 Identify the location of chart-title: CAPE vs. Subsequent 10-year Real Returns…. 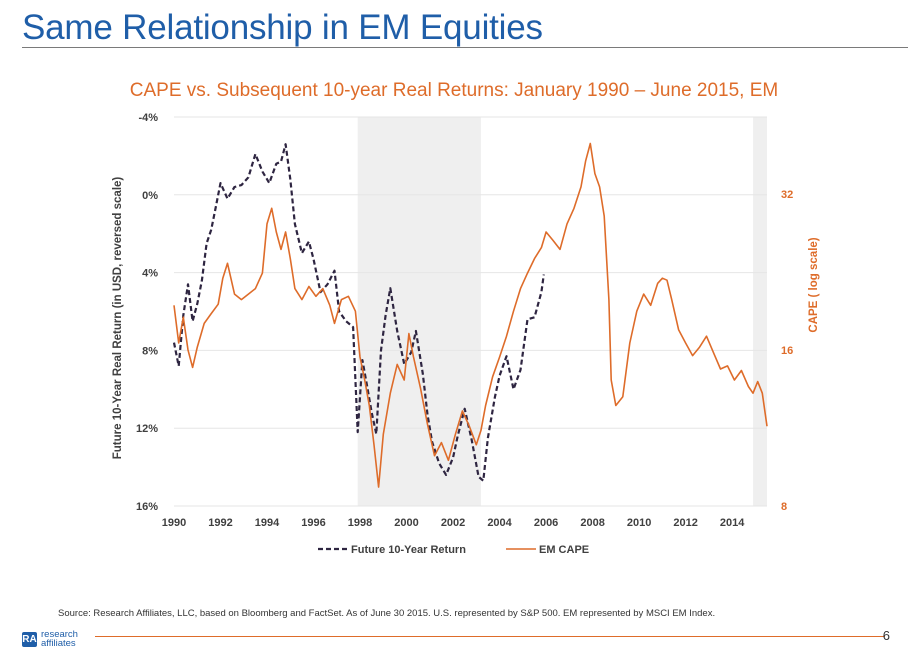
(454, 90).